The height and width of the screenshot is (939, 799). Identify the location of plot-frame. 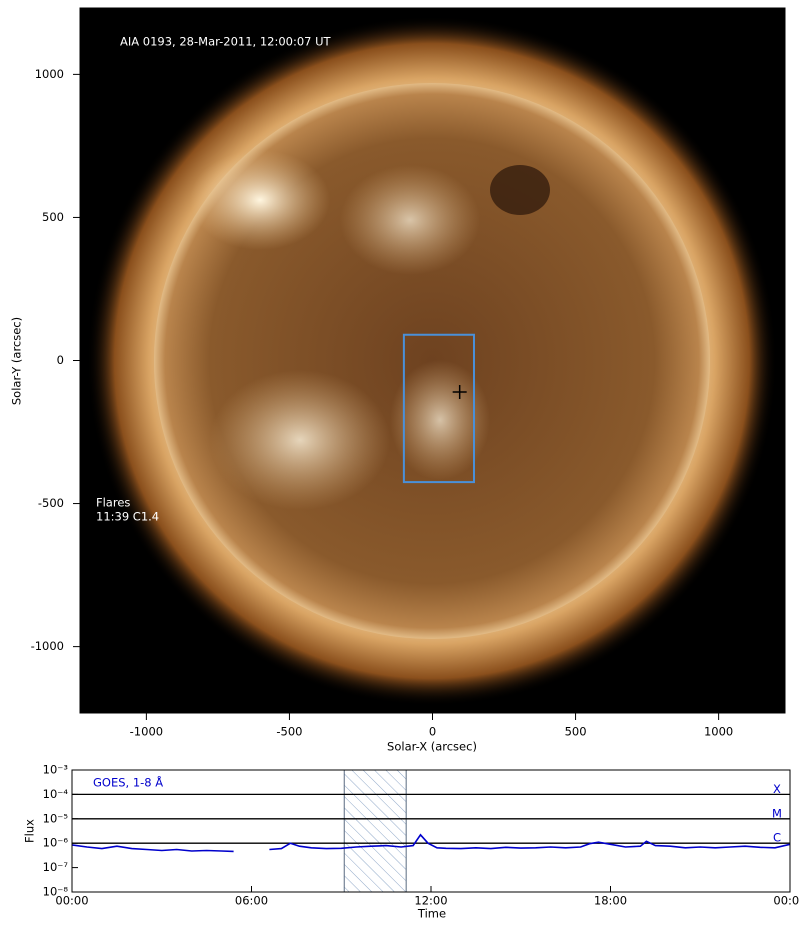
(431, 831).